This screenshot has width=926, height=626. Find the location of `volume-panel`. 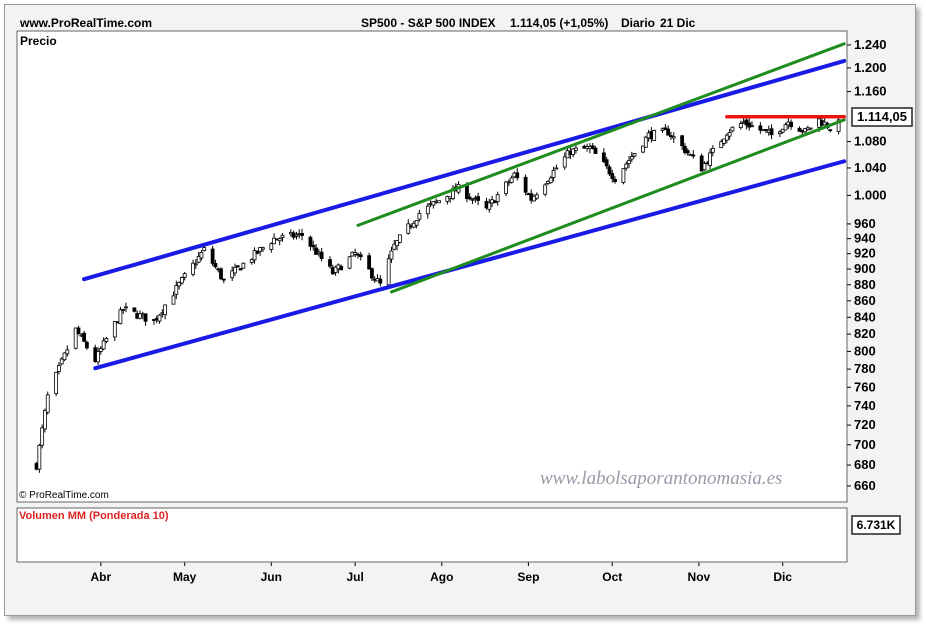

volume-panel is located at coordinates (432, 535).